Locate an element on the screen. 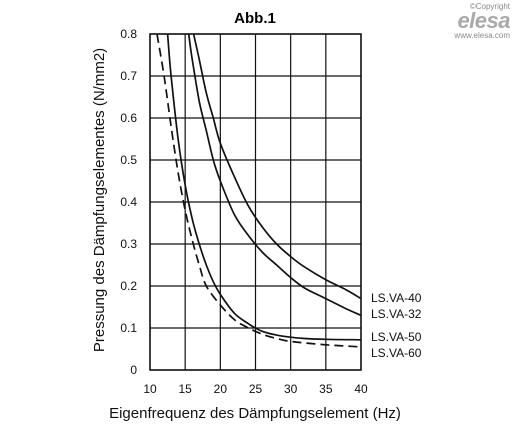 The width and height of the screenshot is (512, 430). y-tick-label: 0.4 is located at coordinates (128, 202).